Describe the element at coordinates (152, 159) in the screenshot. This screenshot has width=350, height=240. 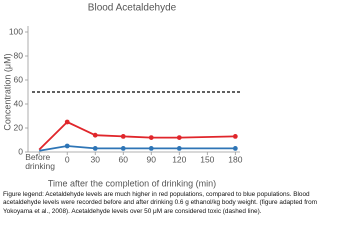
I see `x-tick-label: 90` at that location.